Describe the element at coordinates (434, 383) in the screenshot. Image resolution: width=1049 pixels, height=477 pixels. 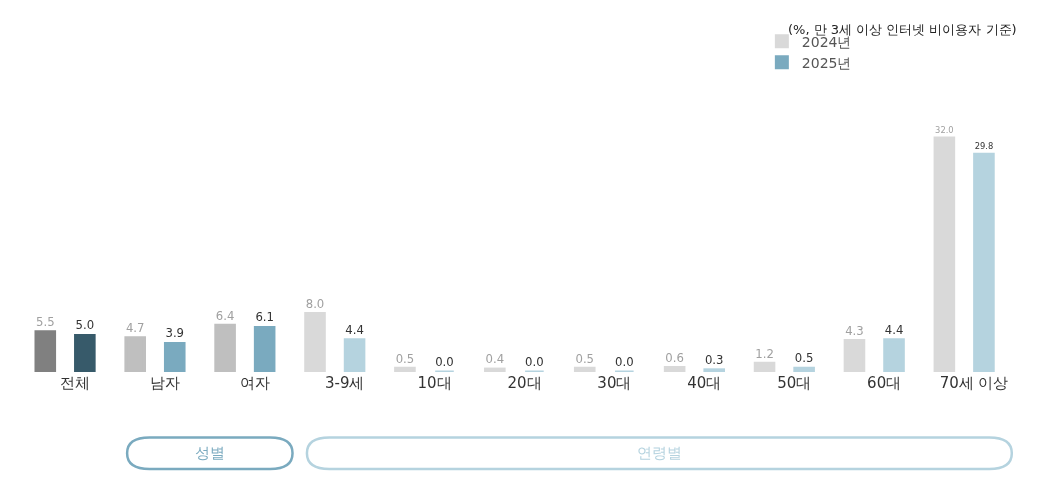
I see `x-tick-label: 10대` at that location.